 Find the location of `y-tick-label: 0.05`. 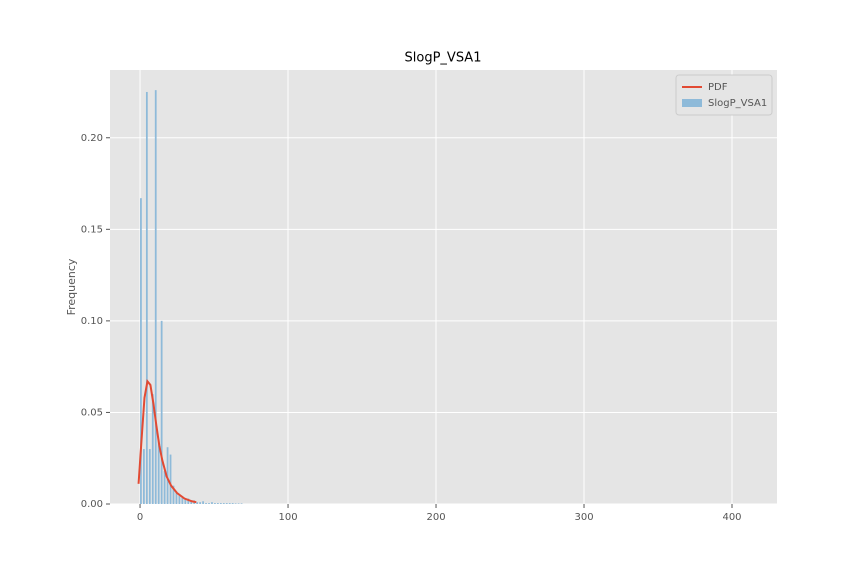

y-tick-label: 0.05 is located at coordinates (92, 412).